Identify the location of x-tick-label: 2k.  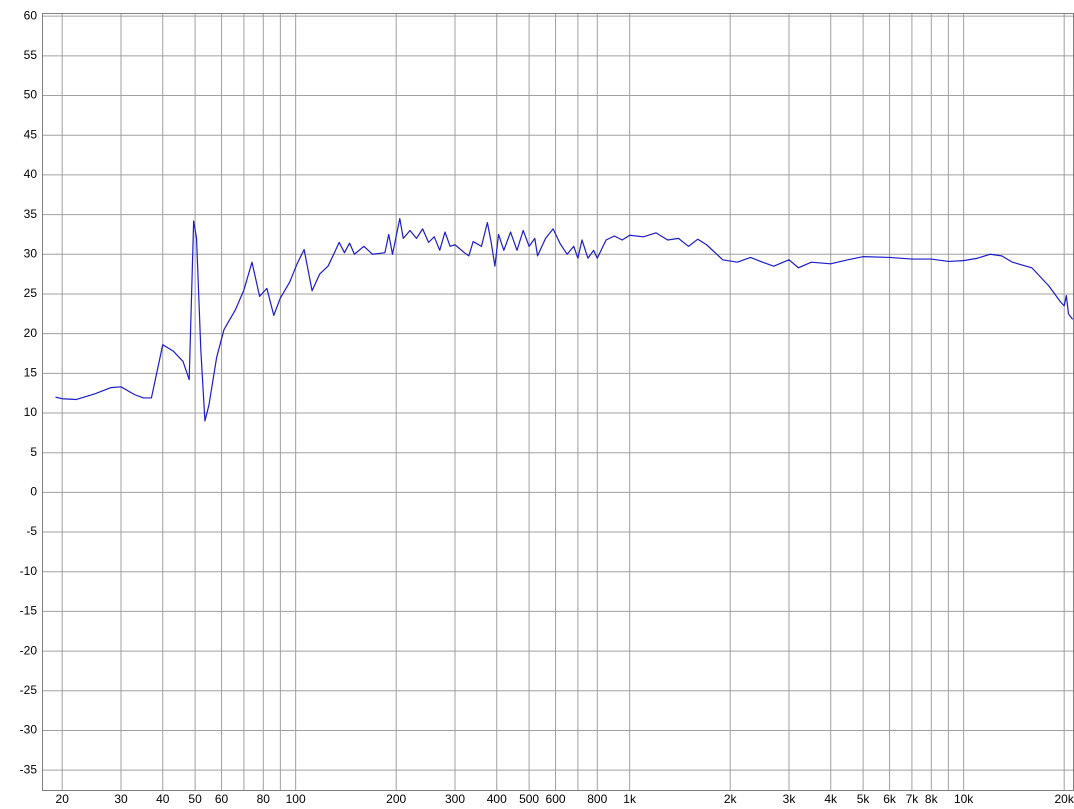
(731, 799).